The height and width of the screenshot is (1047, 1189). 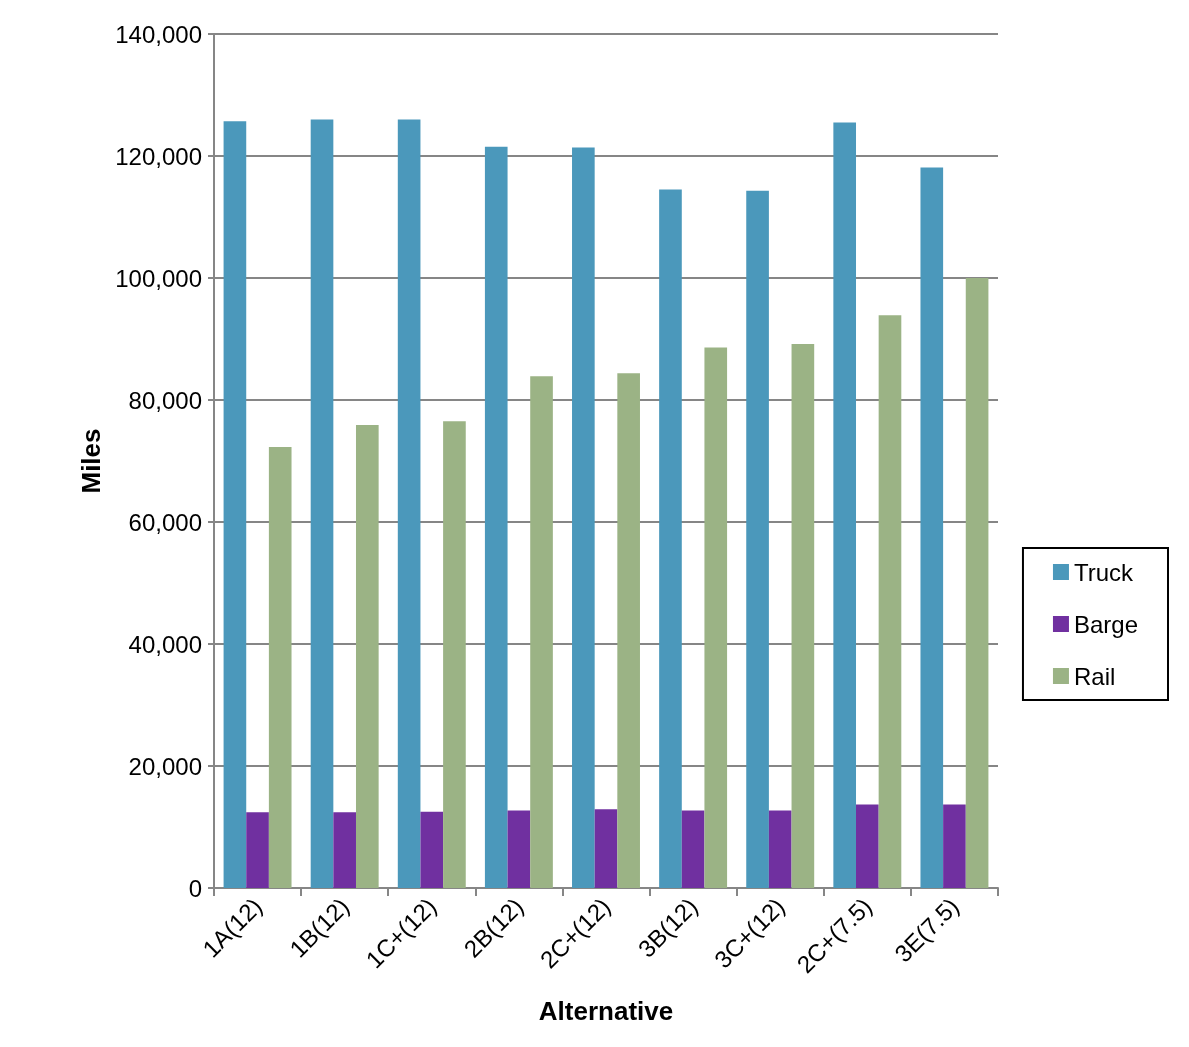 What do you see at coordinates (195, 888) in the screenshot?
I see `y-tick-label: 0` at bounding box center [195, 888].